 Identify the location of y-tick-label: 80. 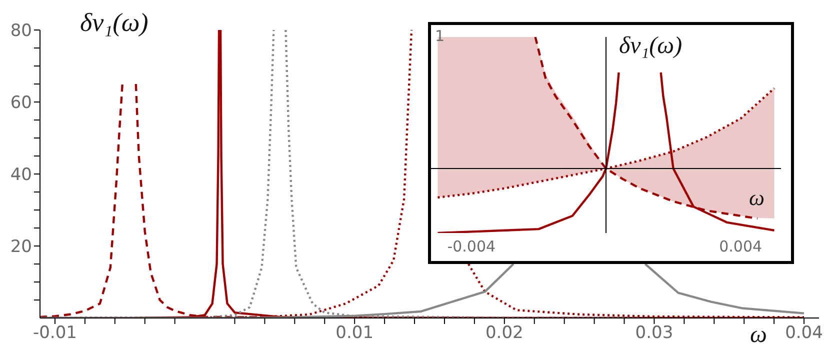
(21, 31).